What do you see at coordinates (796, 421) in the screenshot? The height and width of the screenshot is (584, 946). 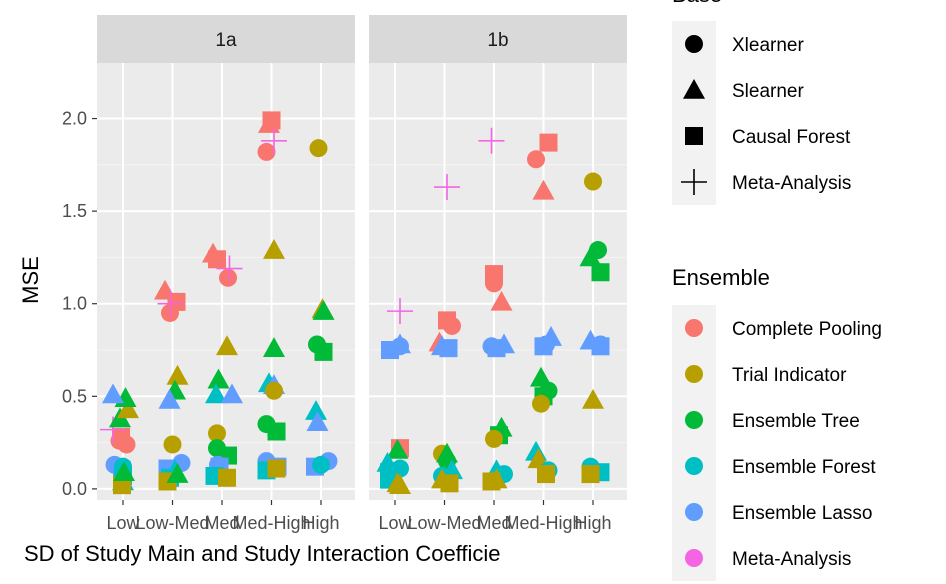 I see `legend-item-label: Ensemble Tree` at bounding box center [796, 421].